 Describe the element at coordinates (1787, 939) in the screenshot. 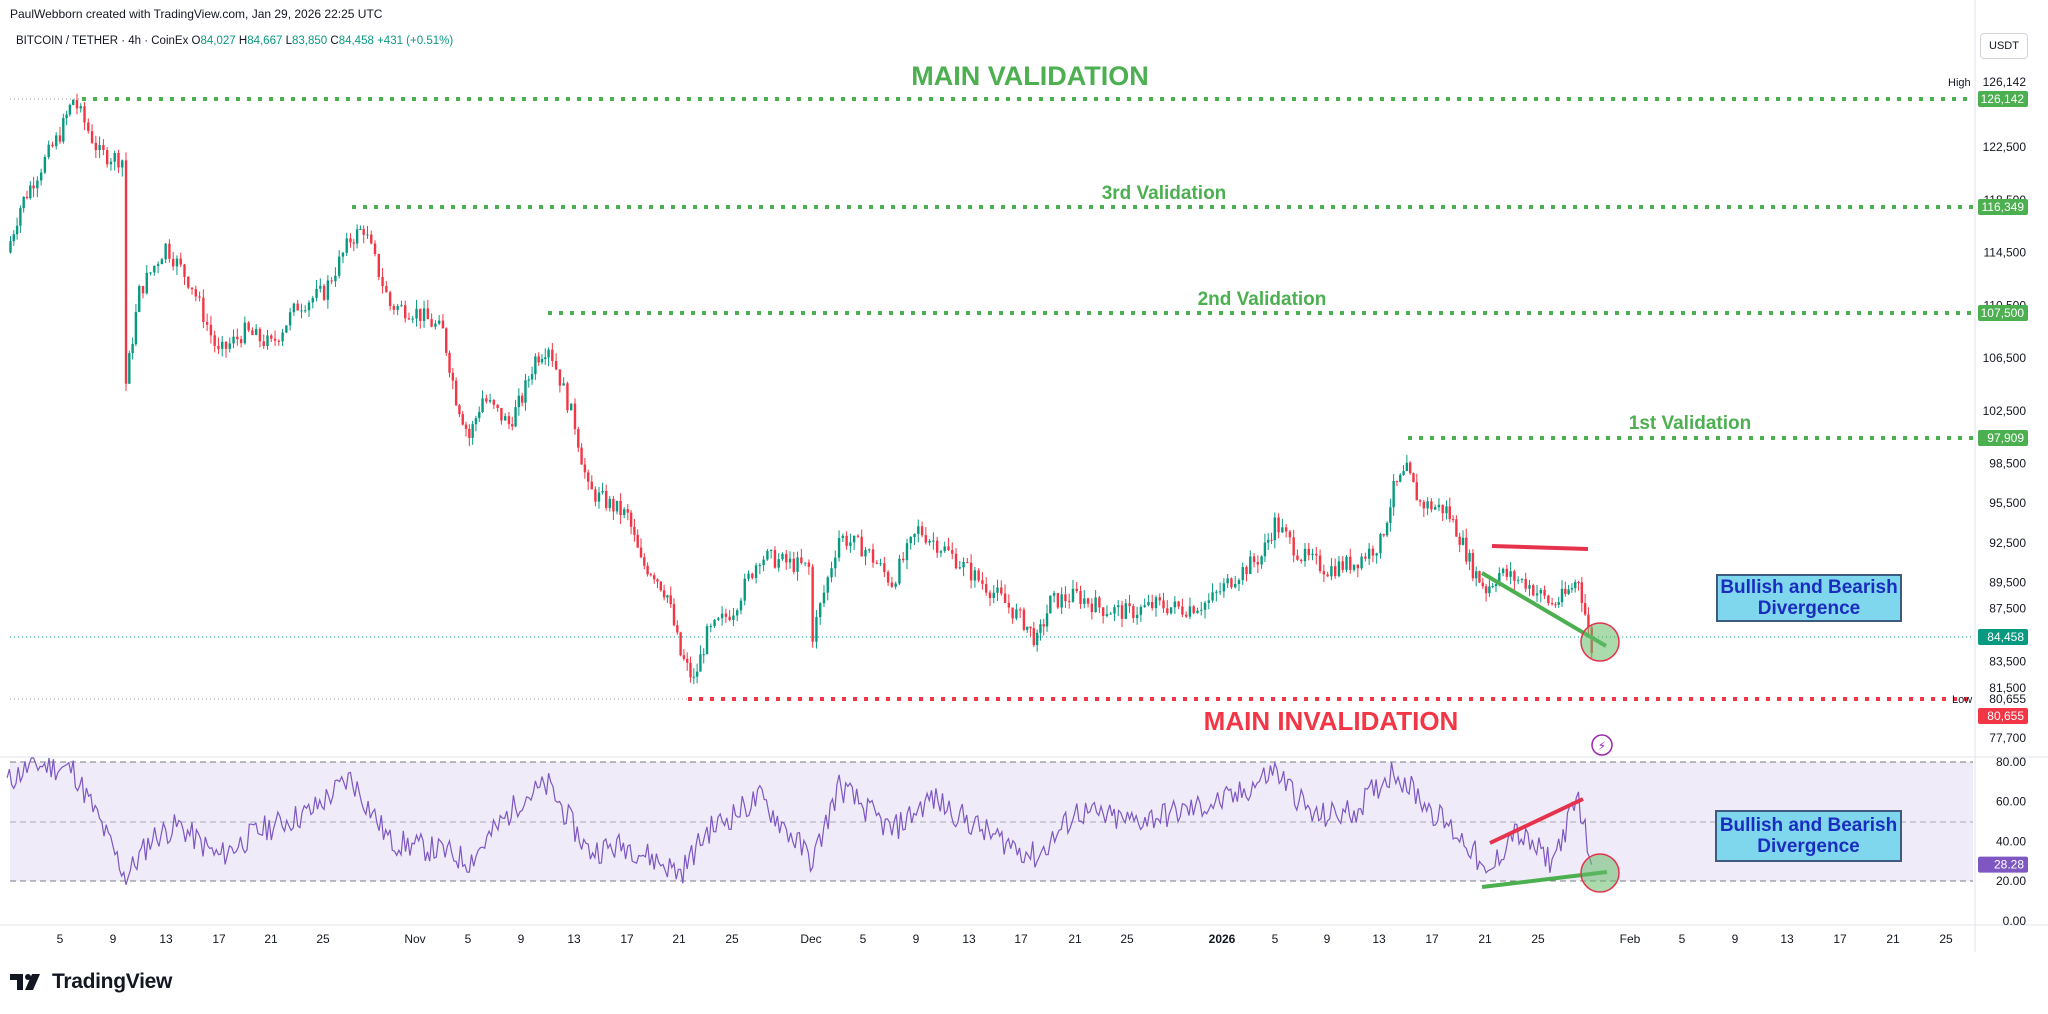

I see `time-tick-label: 13` at that location.